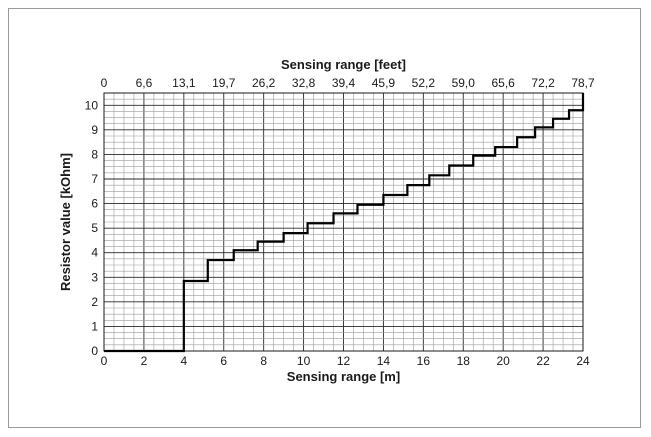  Describe the element at coordinates (344, 83) in the screenshot. I see `top-x-tick-label: 39,4` at that location.